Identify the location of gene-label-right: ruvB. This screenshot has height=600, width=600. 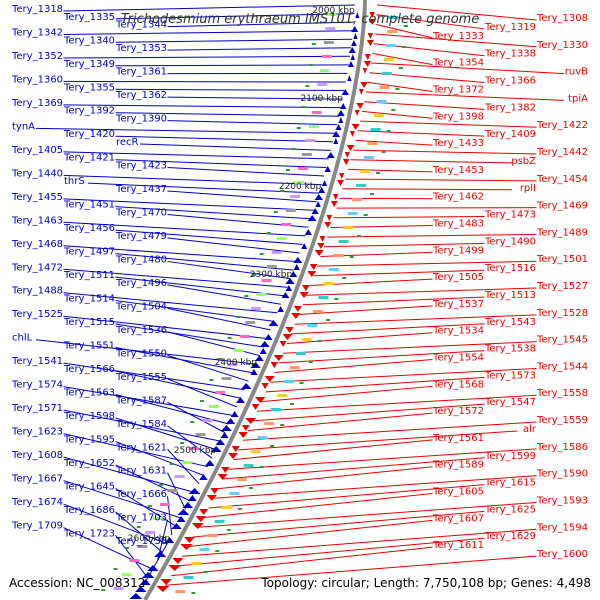
(576, 72).